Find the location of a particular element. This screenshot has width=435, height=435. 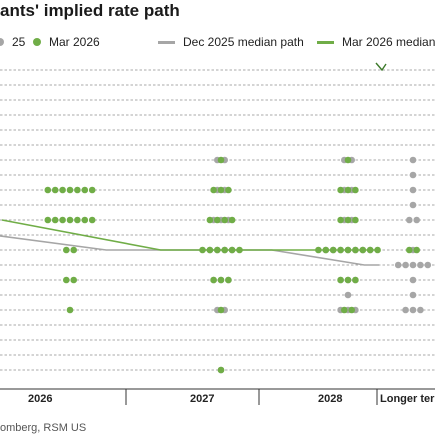

legend-dec-dot-icon is located at coordinates (2, 42).